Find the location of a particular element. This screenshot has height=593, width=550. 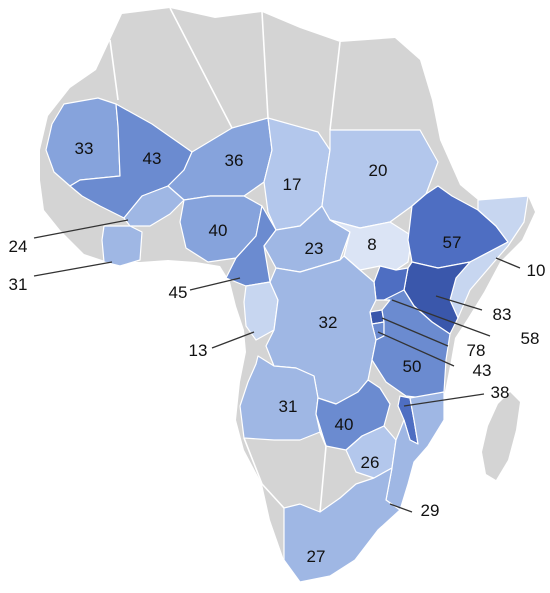

label-gabon: 13 is located at coordinates (198, 350).